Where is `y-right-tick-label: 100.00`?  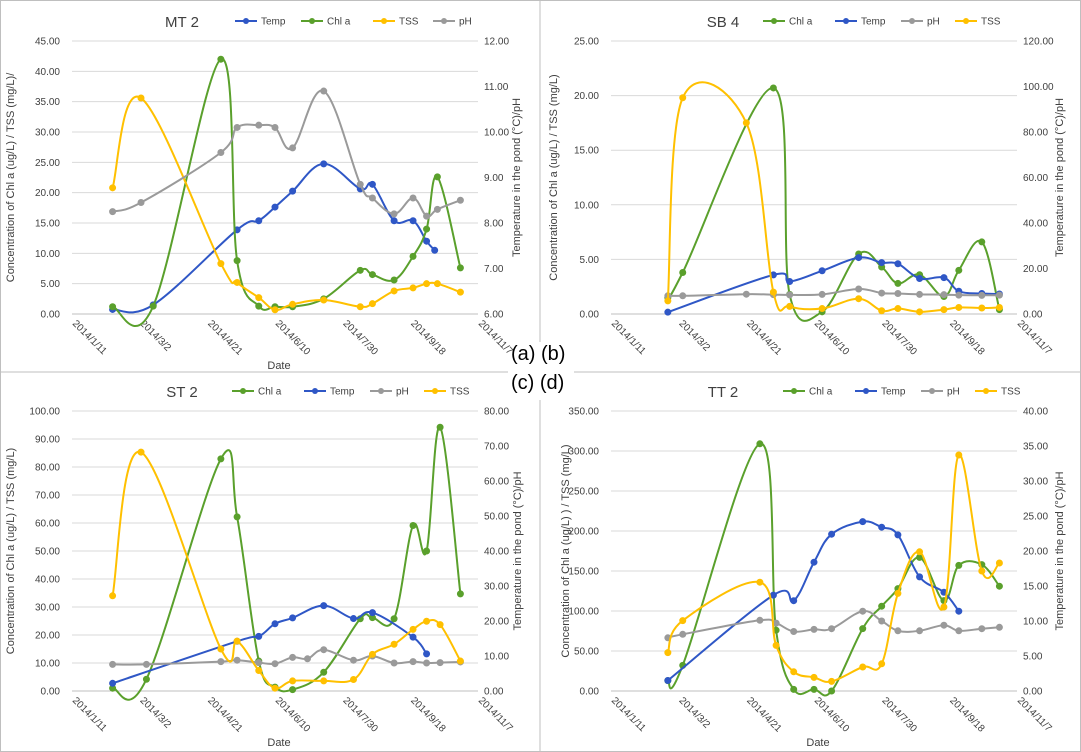 y-right-tick-label: 100.00 is located at coordinates (1038, 87).